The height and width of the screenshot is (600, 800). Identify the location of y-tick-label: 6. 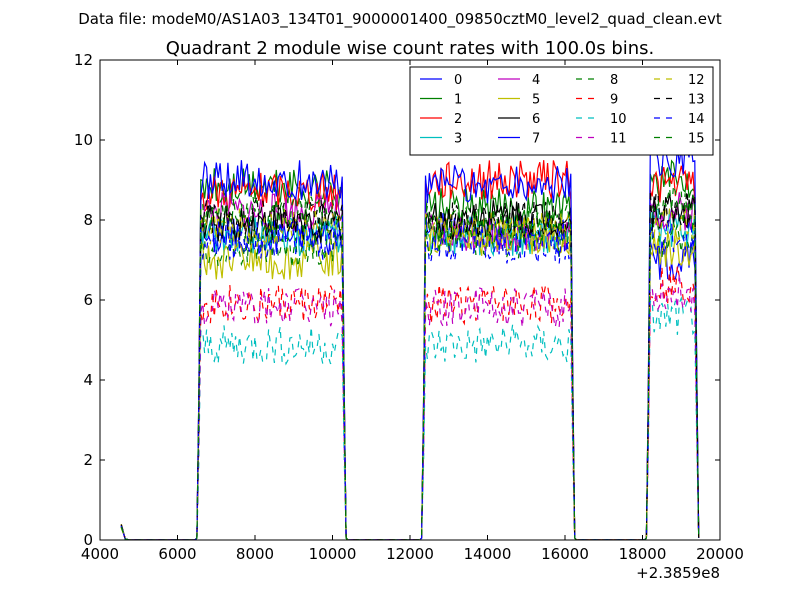
(88, 300).